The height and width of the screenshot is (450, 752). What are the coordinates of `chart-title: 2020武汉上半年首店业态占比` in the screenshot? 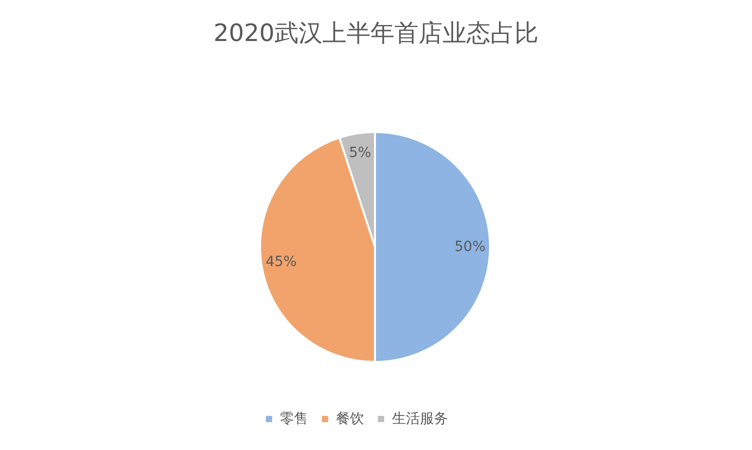 It's located at (376, 33).